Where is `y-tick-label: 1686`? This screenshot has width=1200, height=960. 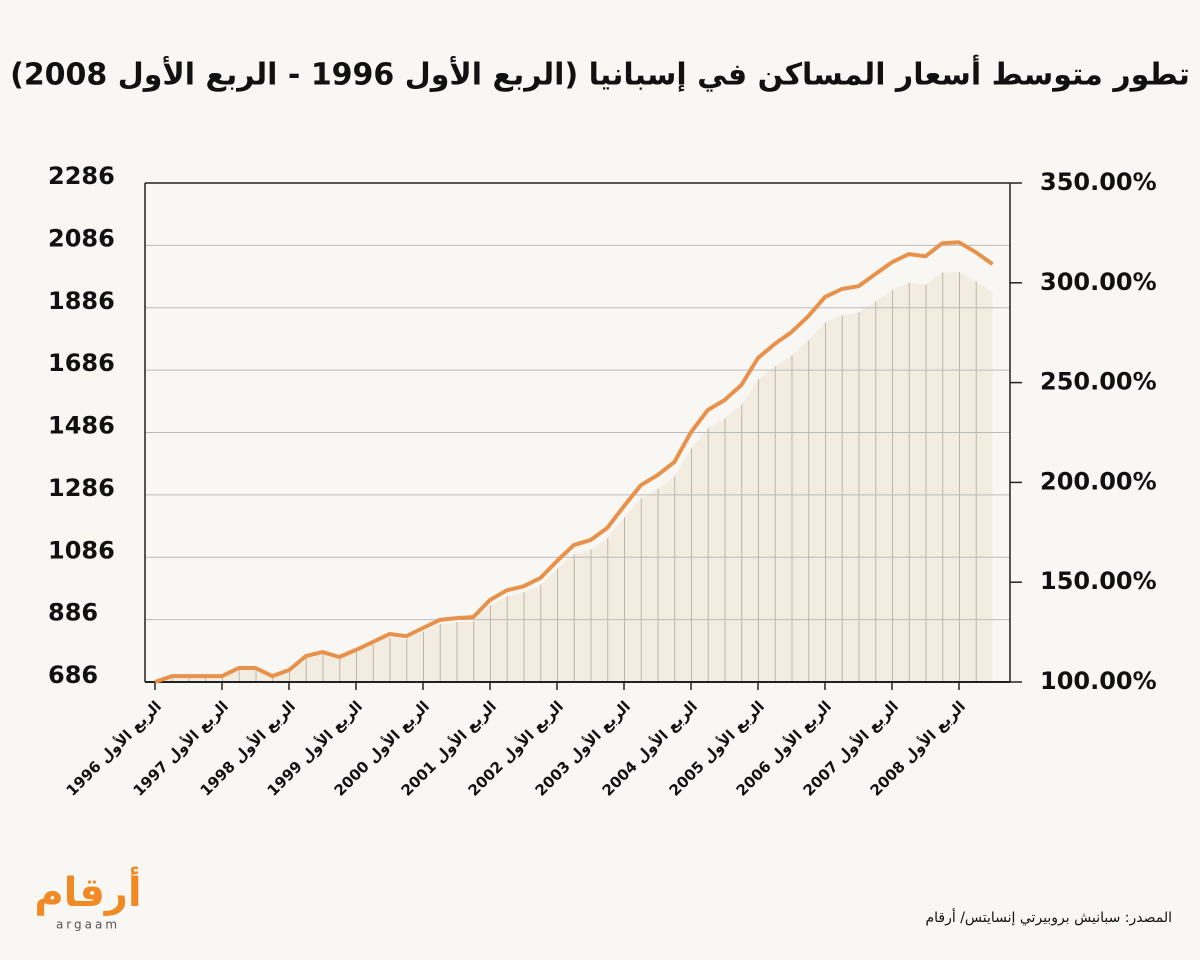 y-tick-label: 1686 is located at coordinates (81, 363).